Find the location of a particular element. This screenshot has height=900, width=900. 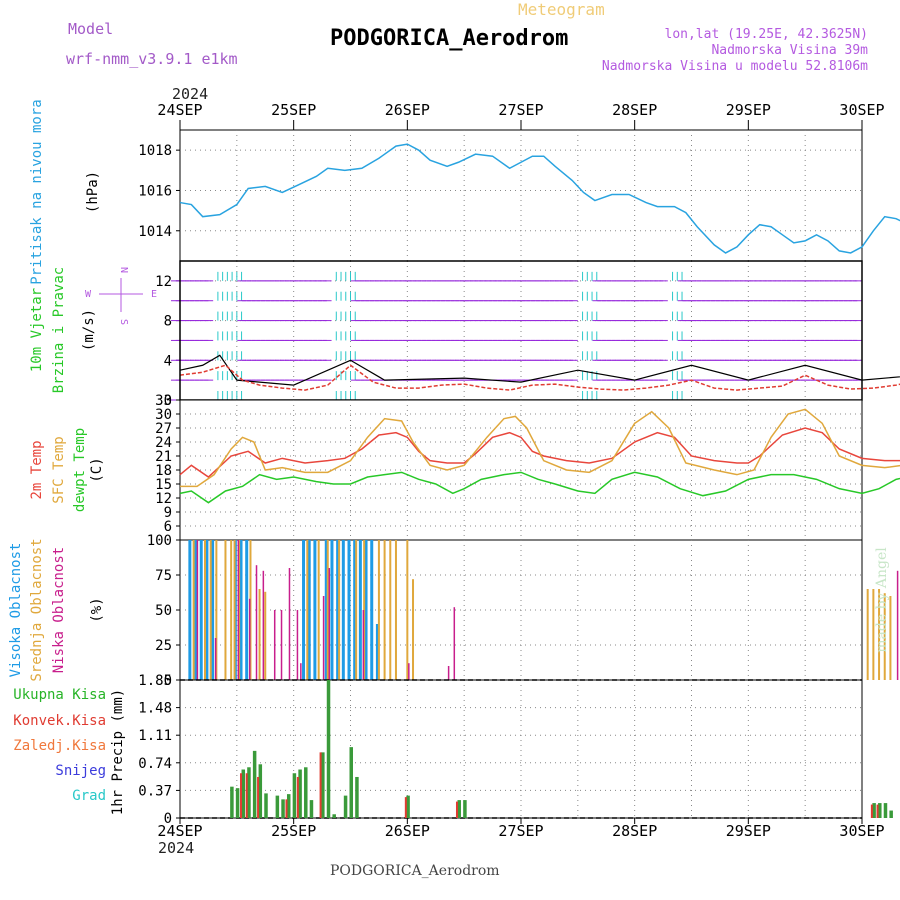

time-tick-label: 30SEP is located at coordinates (861, 831).